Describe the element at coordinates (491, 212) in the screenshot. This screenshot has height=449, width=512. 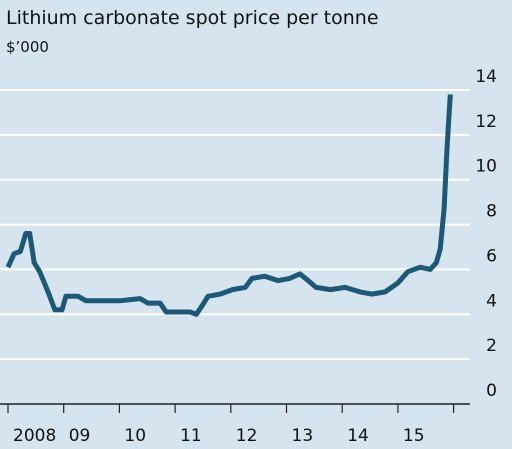
I see `y-tick-label: 8` at that location.